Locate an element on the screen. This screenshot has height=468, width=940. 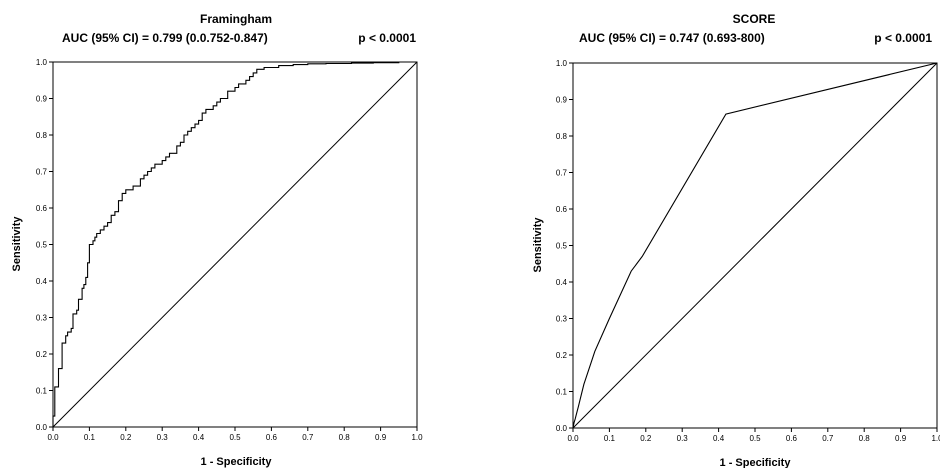
chart-title: SCORE is located at coordinates (754, 19).